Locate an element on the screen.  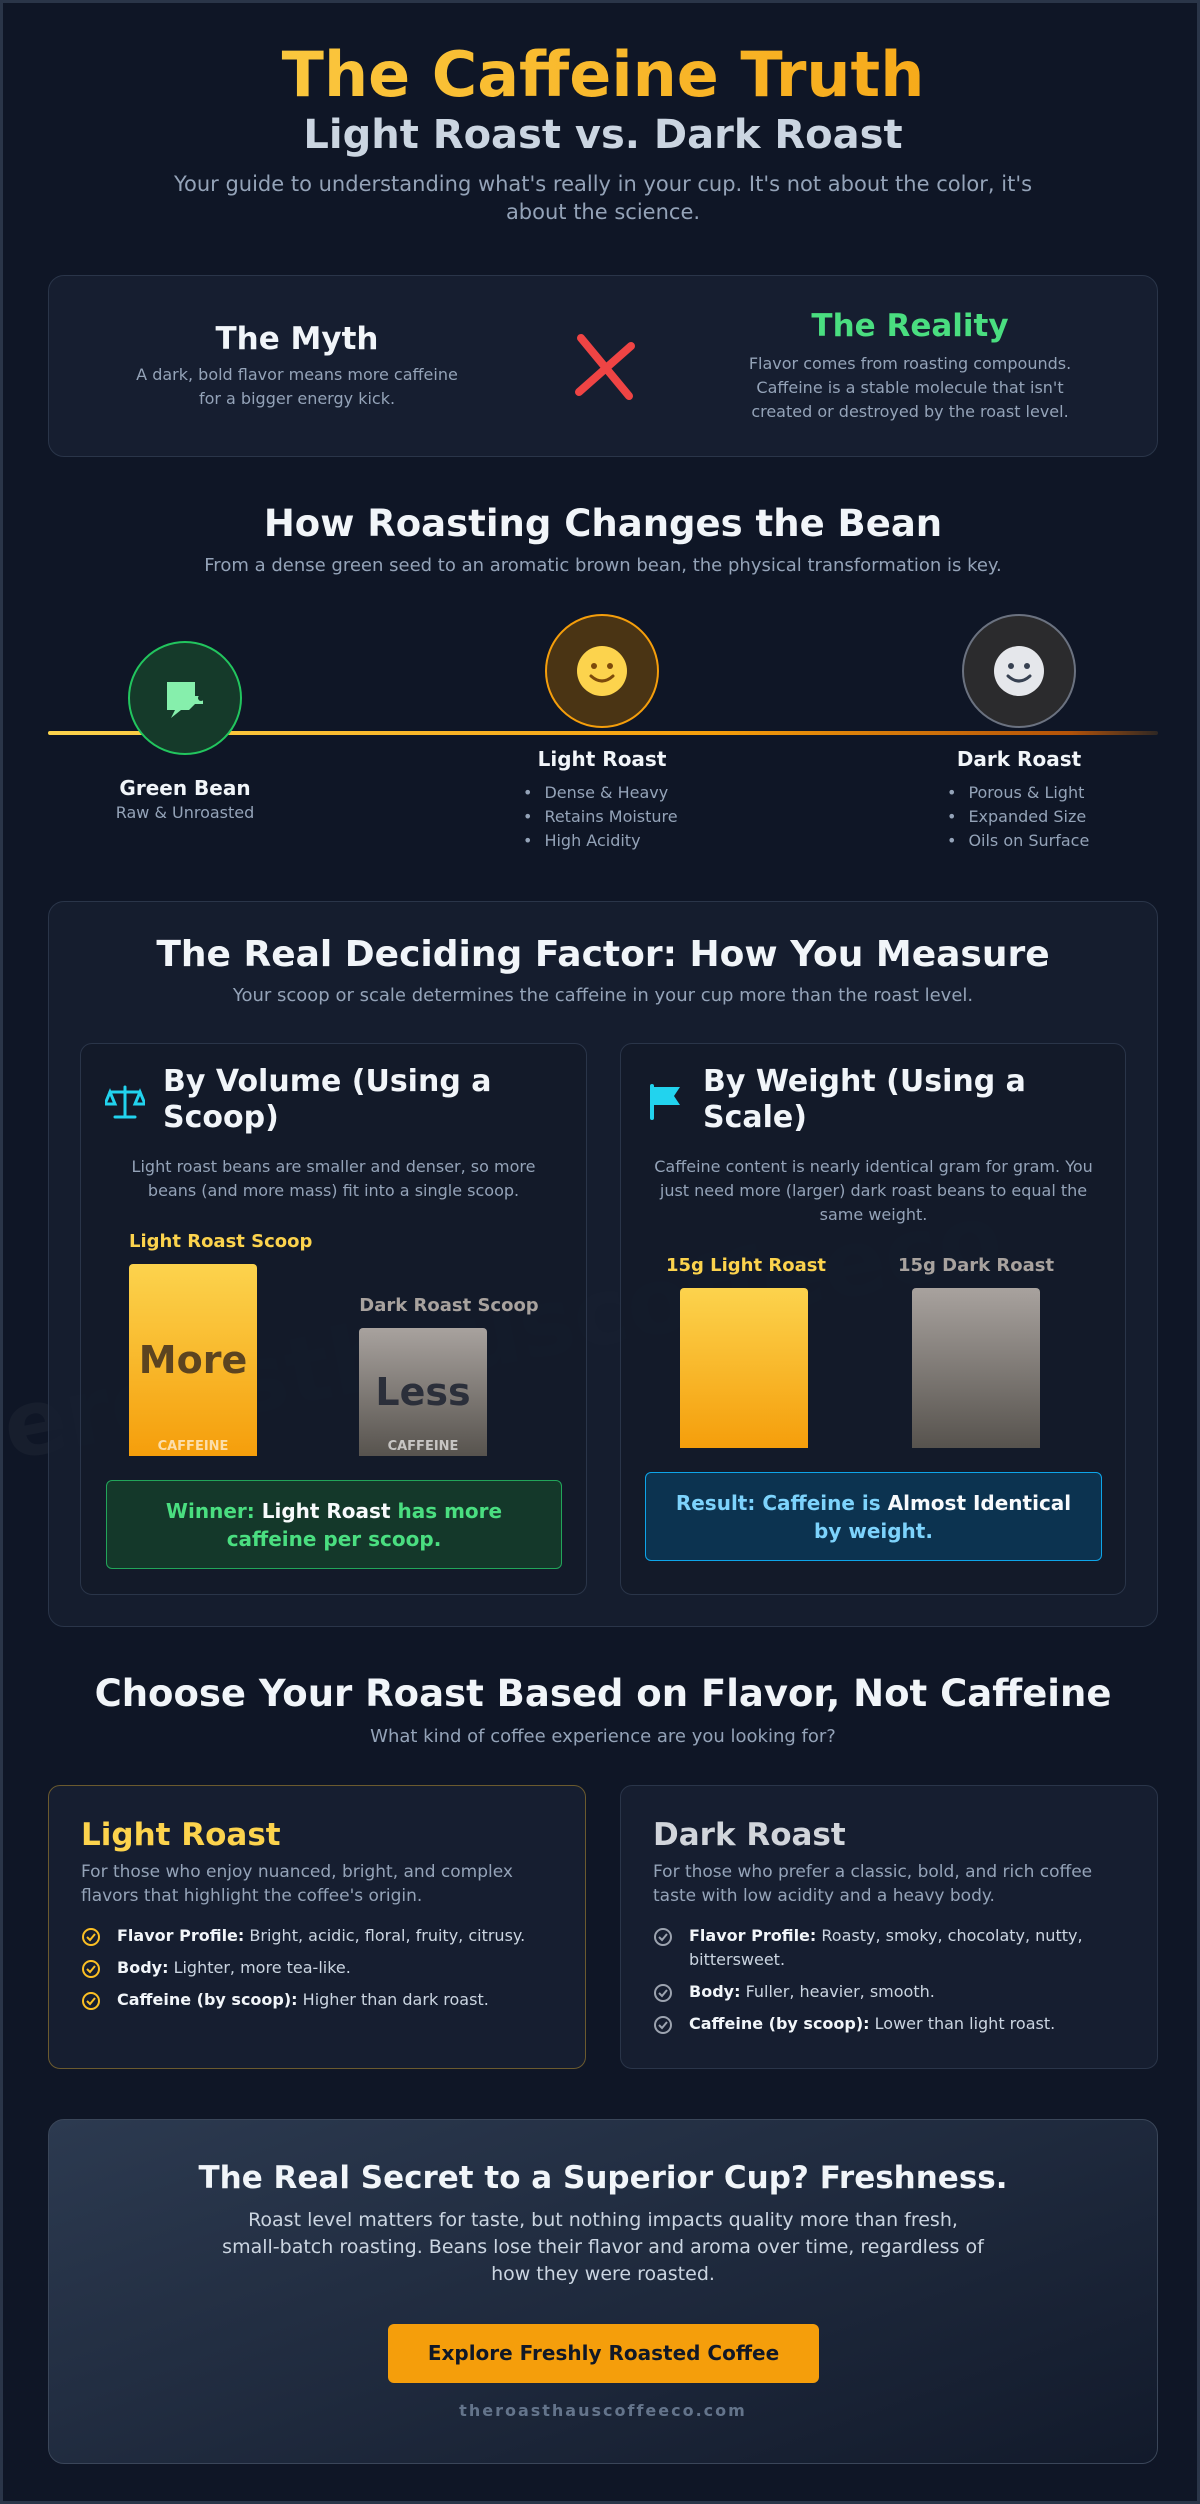
volume-title: By Volume (Using a Scoop) is located at coordinates (327, 1099).